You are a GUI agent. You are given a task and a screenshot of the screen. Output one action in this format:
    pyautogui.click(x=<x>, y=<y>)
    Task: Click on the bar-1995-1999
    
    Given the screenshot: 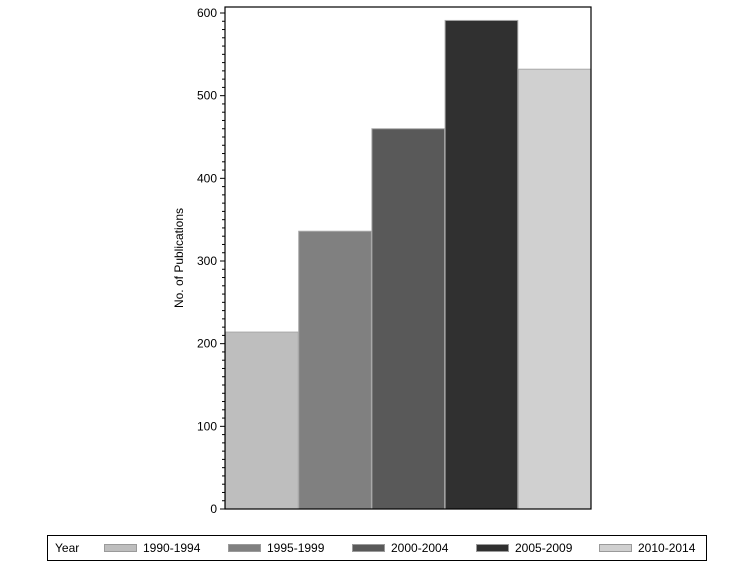 What is the action you would take?
    pyautogui.click(x=335, y=370)
    